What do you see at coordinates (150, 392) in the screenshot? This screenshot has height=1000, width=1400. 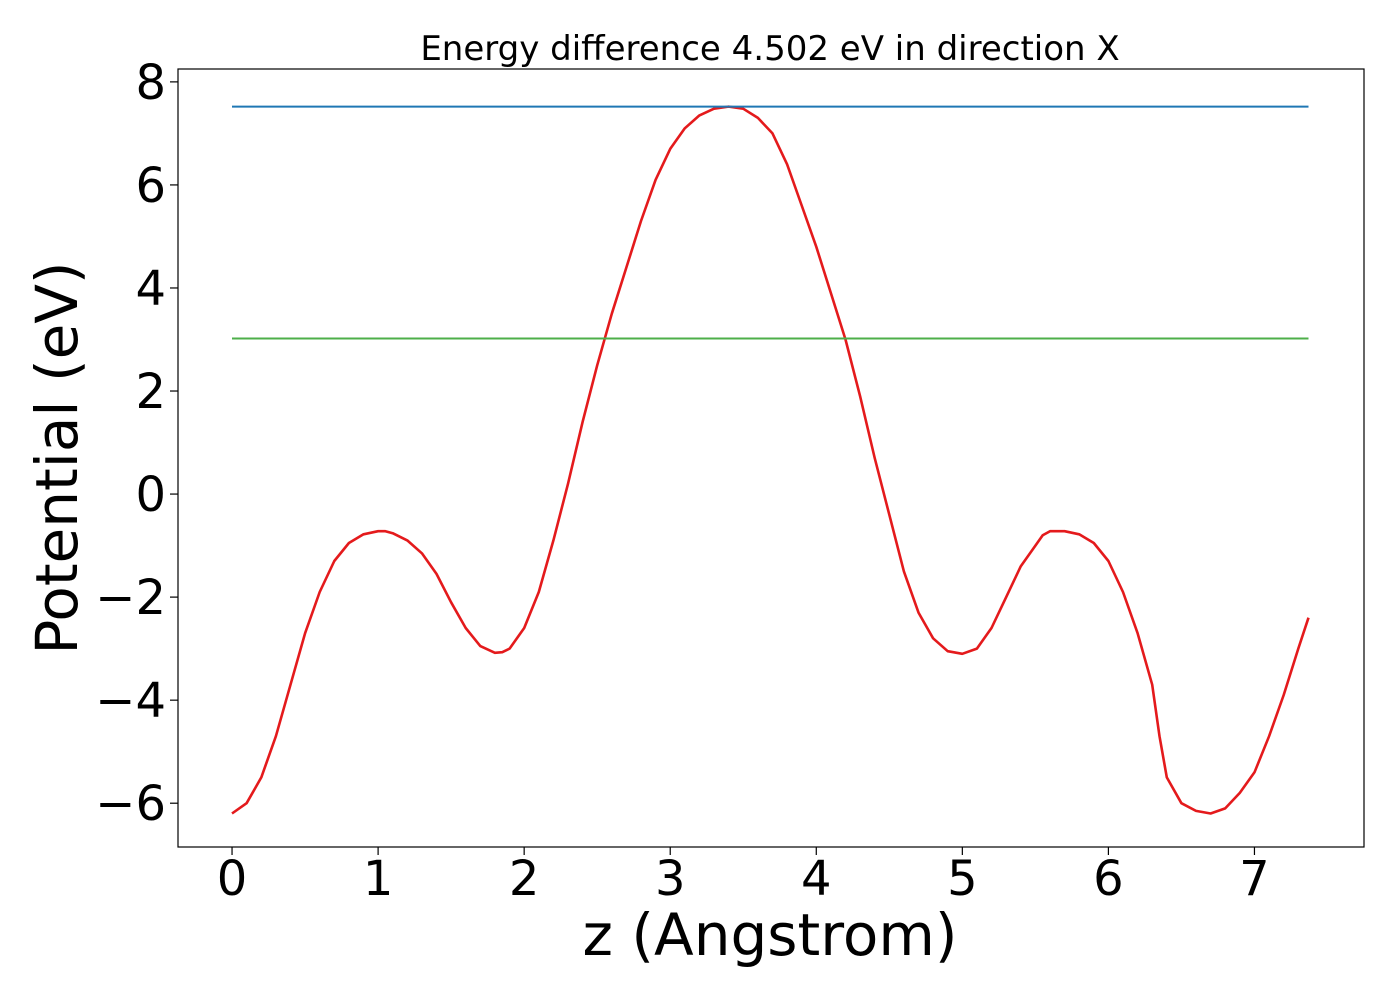 I see `y-tick-label: 2` at bounding box center [150, 392].